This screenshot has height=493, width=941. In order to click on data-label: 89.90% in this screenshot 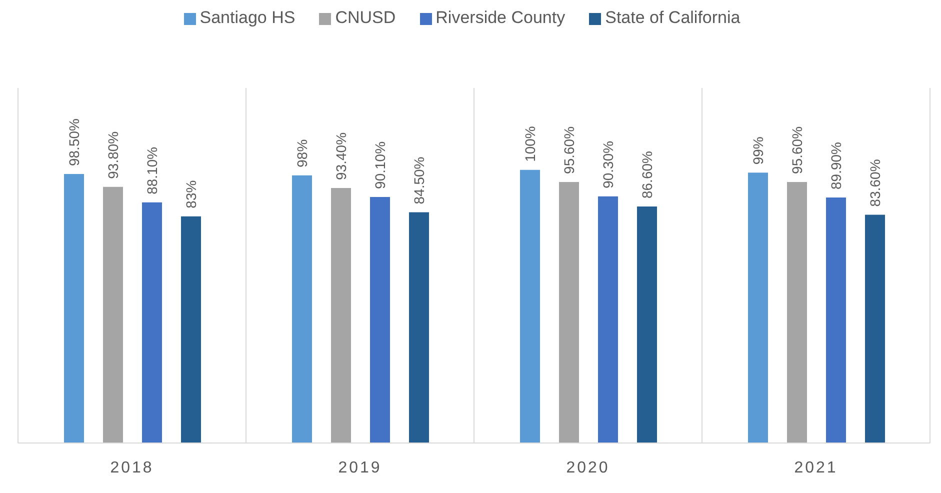, I will do `click(836, 166)`.